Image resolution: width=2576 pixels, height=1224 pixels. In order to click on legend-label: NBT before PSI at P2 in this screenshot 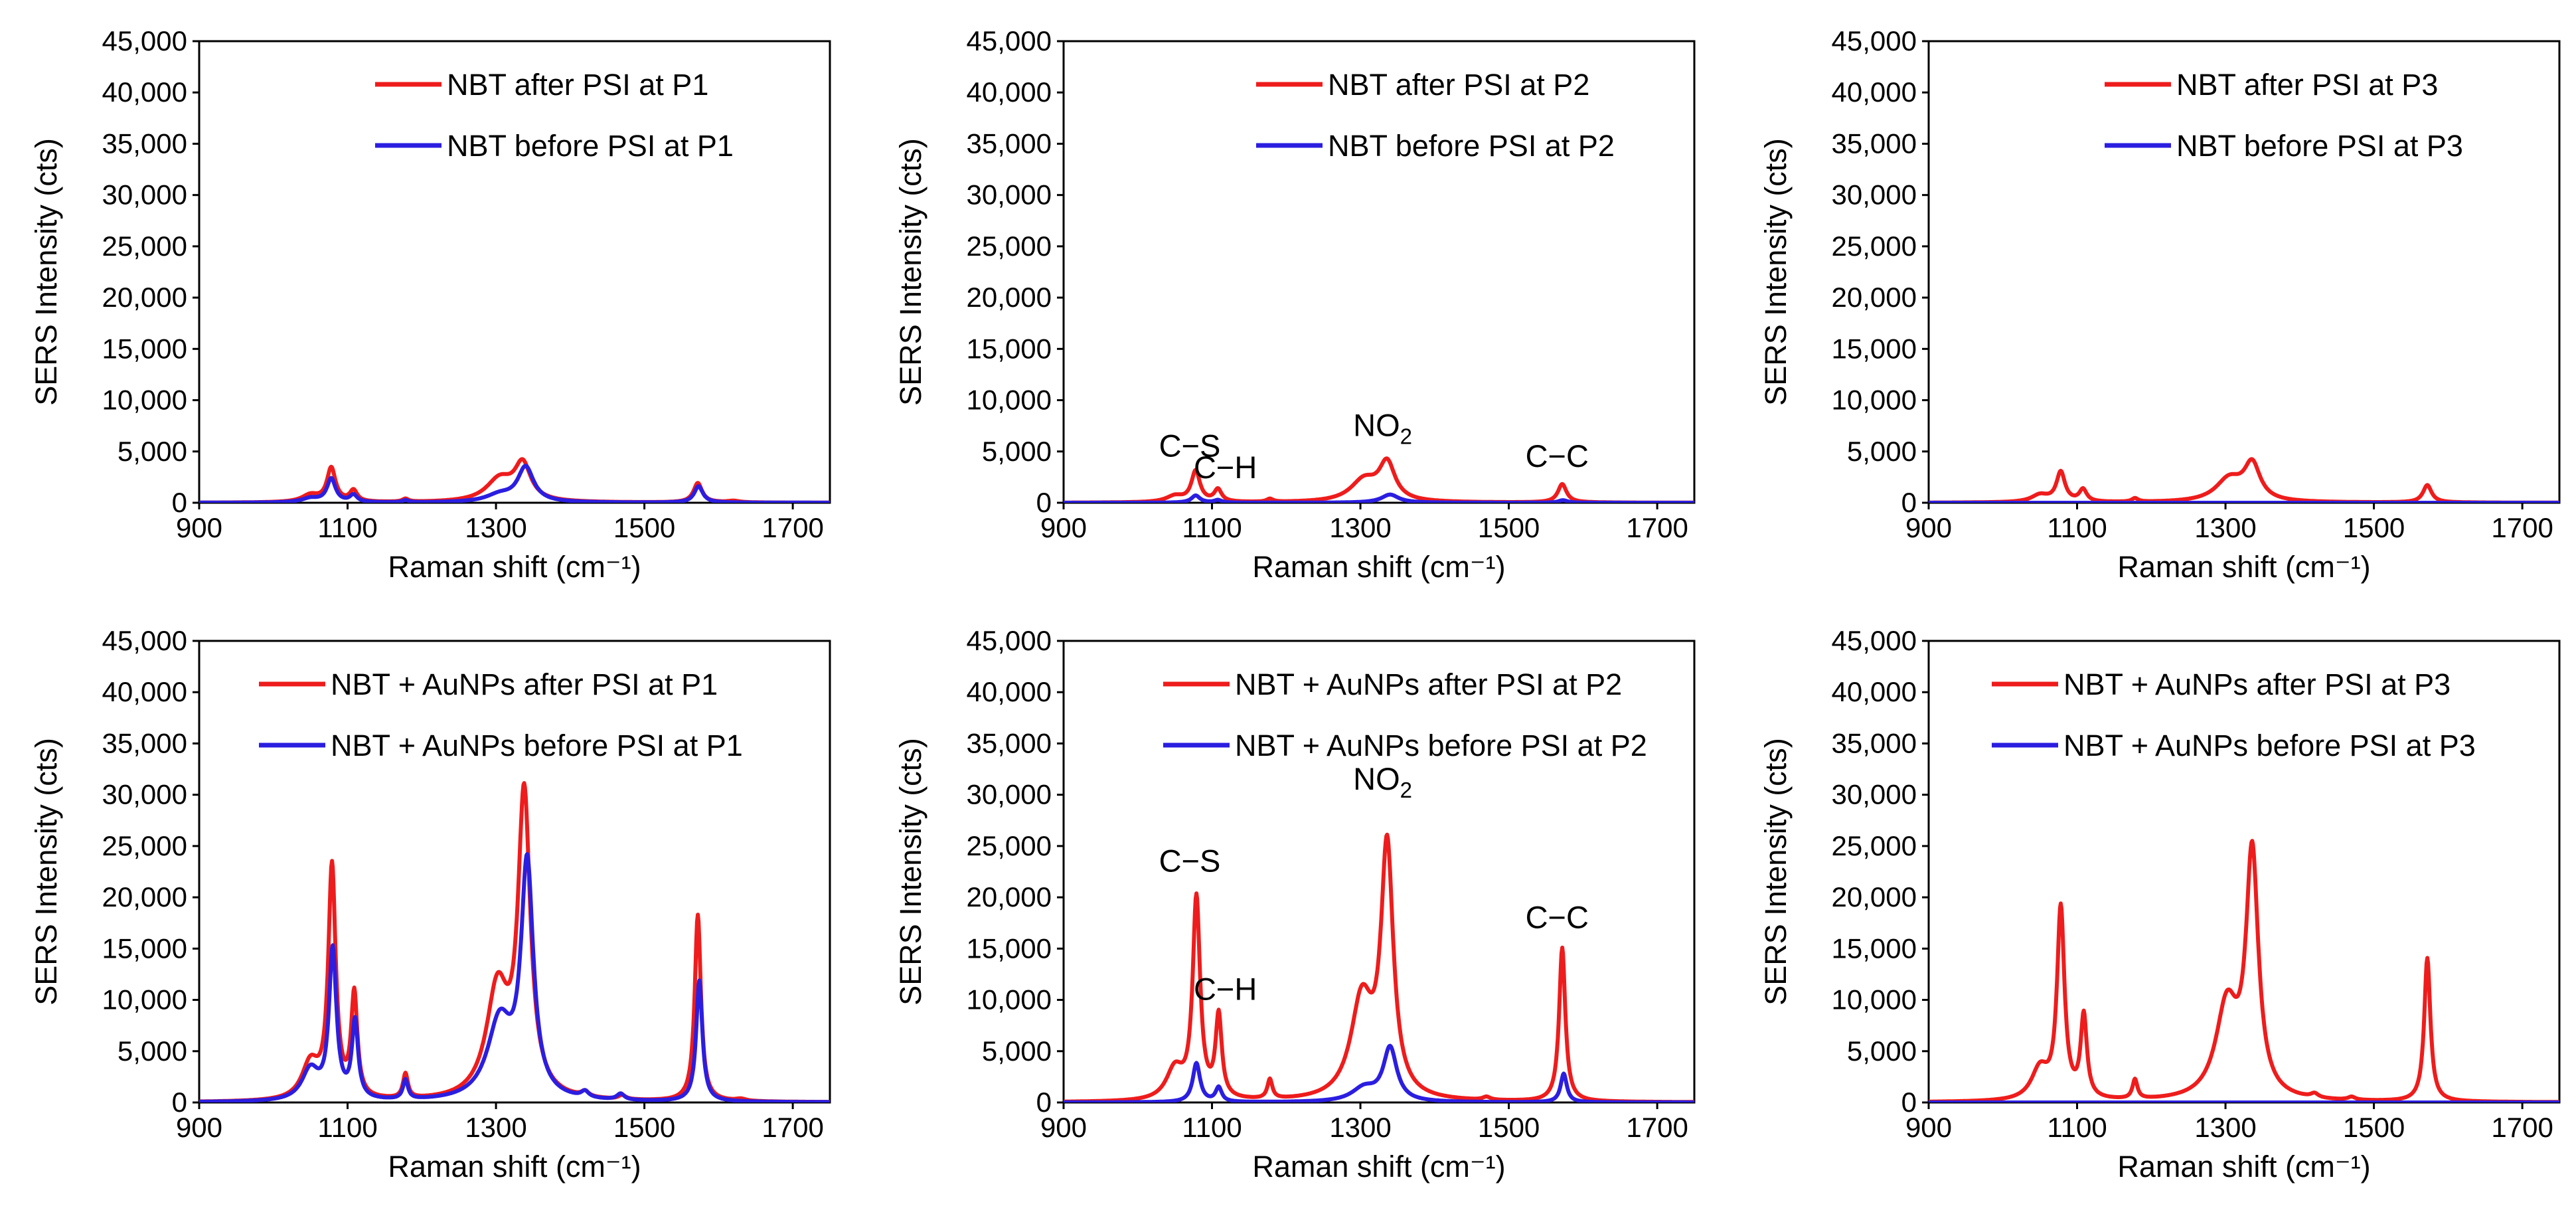, I will do `click(1471, 146)`.